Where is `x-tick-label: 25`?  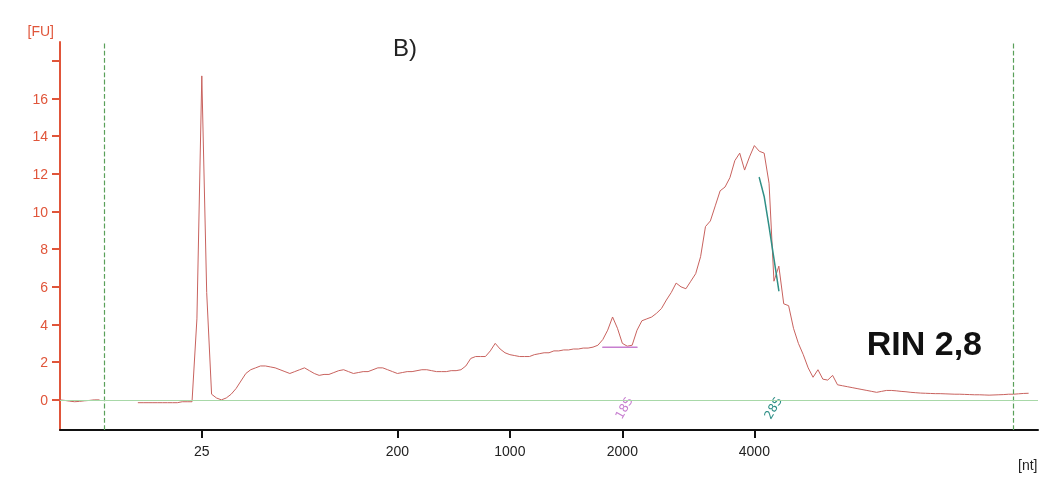 x-tick-label: 25 is located at coordinates (202, 451).